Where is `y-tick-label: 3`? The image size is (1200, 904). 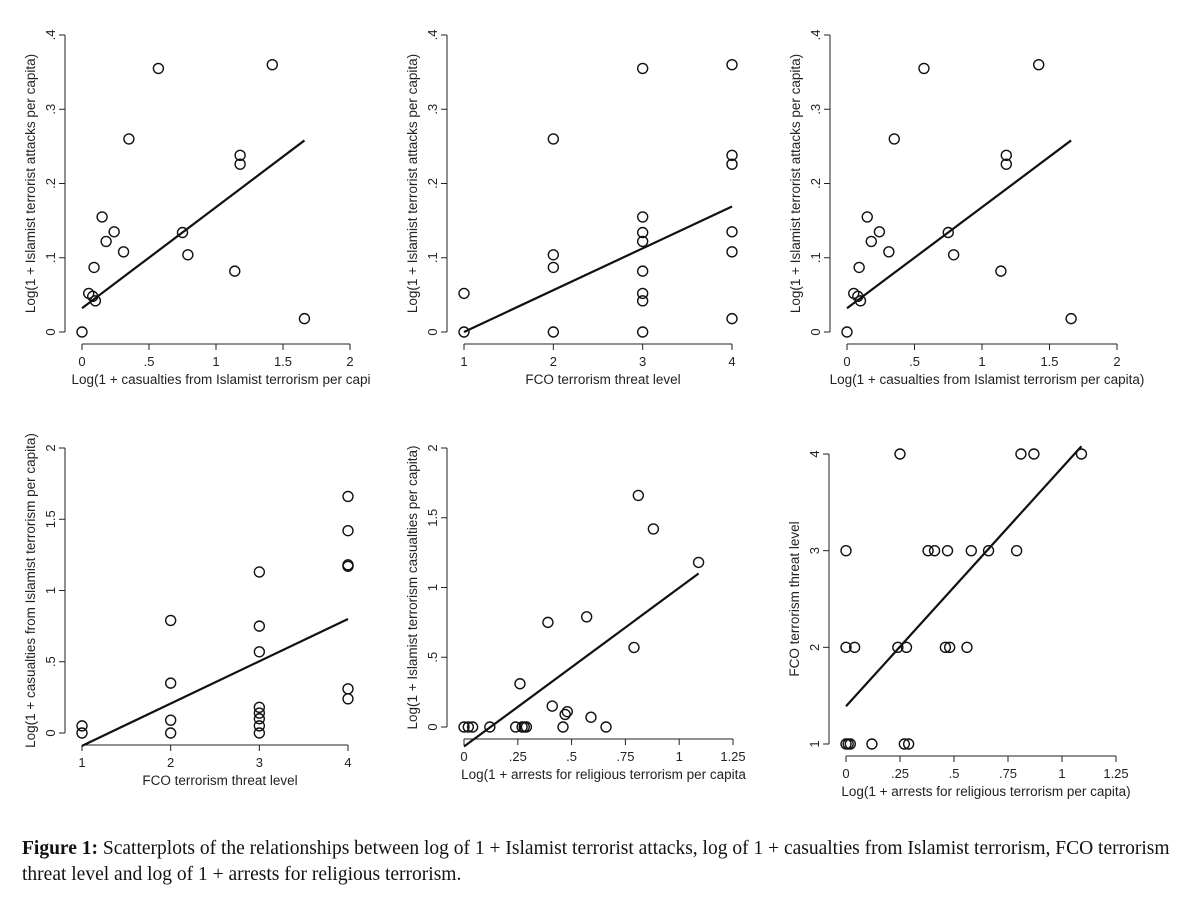
y-tick-label: 3 is located at coordinates (814, 550).